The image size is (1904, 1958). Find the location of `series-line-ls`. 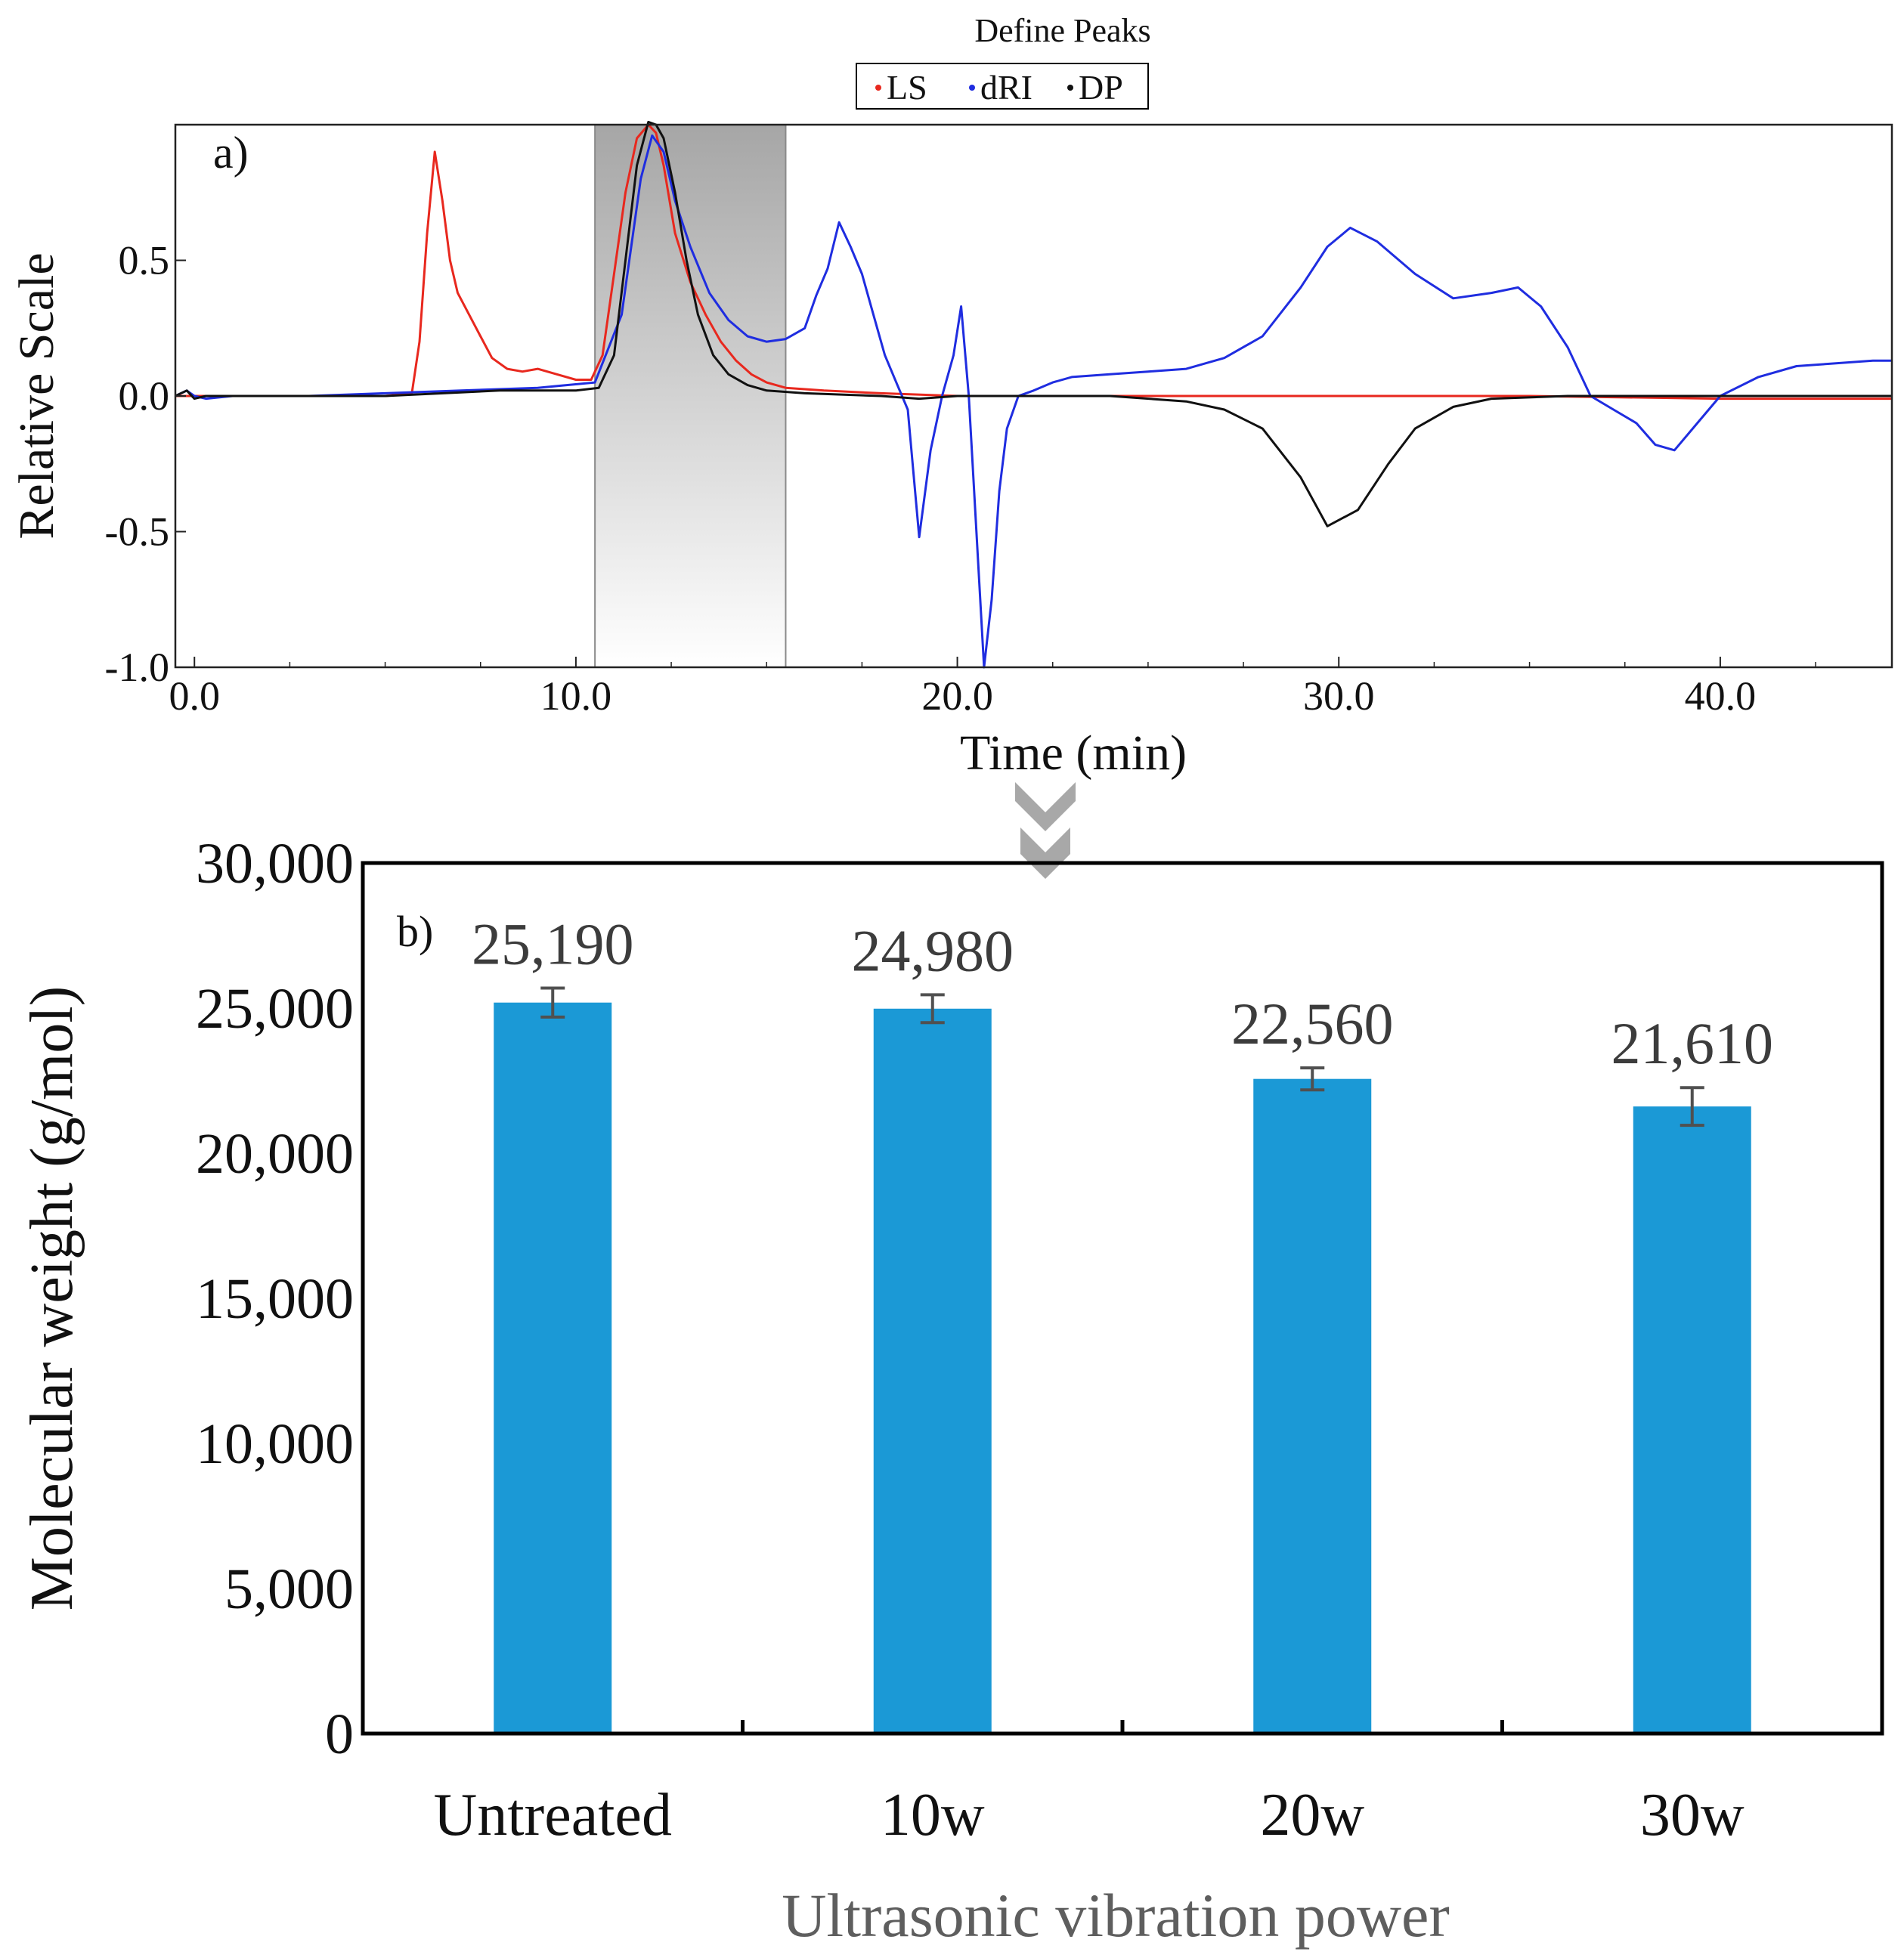

series-line-ls is located at coordinates (1033, 262).